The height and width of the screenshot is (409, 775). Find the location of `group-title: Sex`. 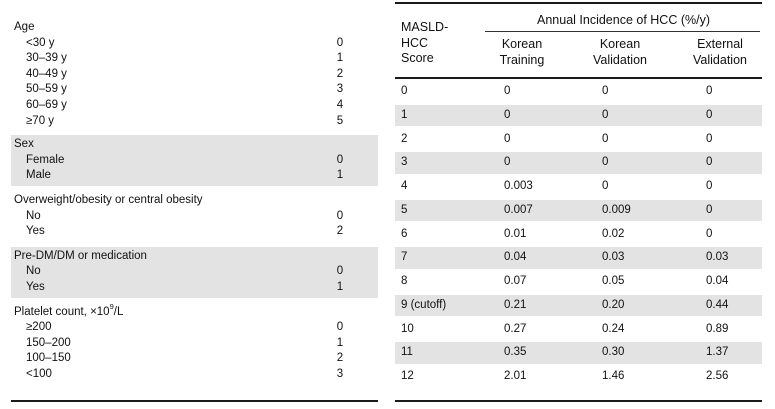

group-title: Sex is located at coordinates (194, 145).